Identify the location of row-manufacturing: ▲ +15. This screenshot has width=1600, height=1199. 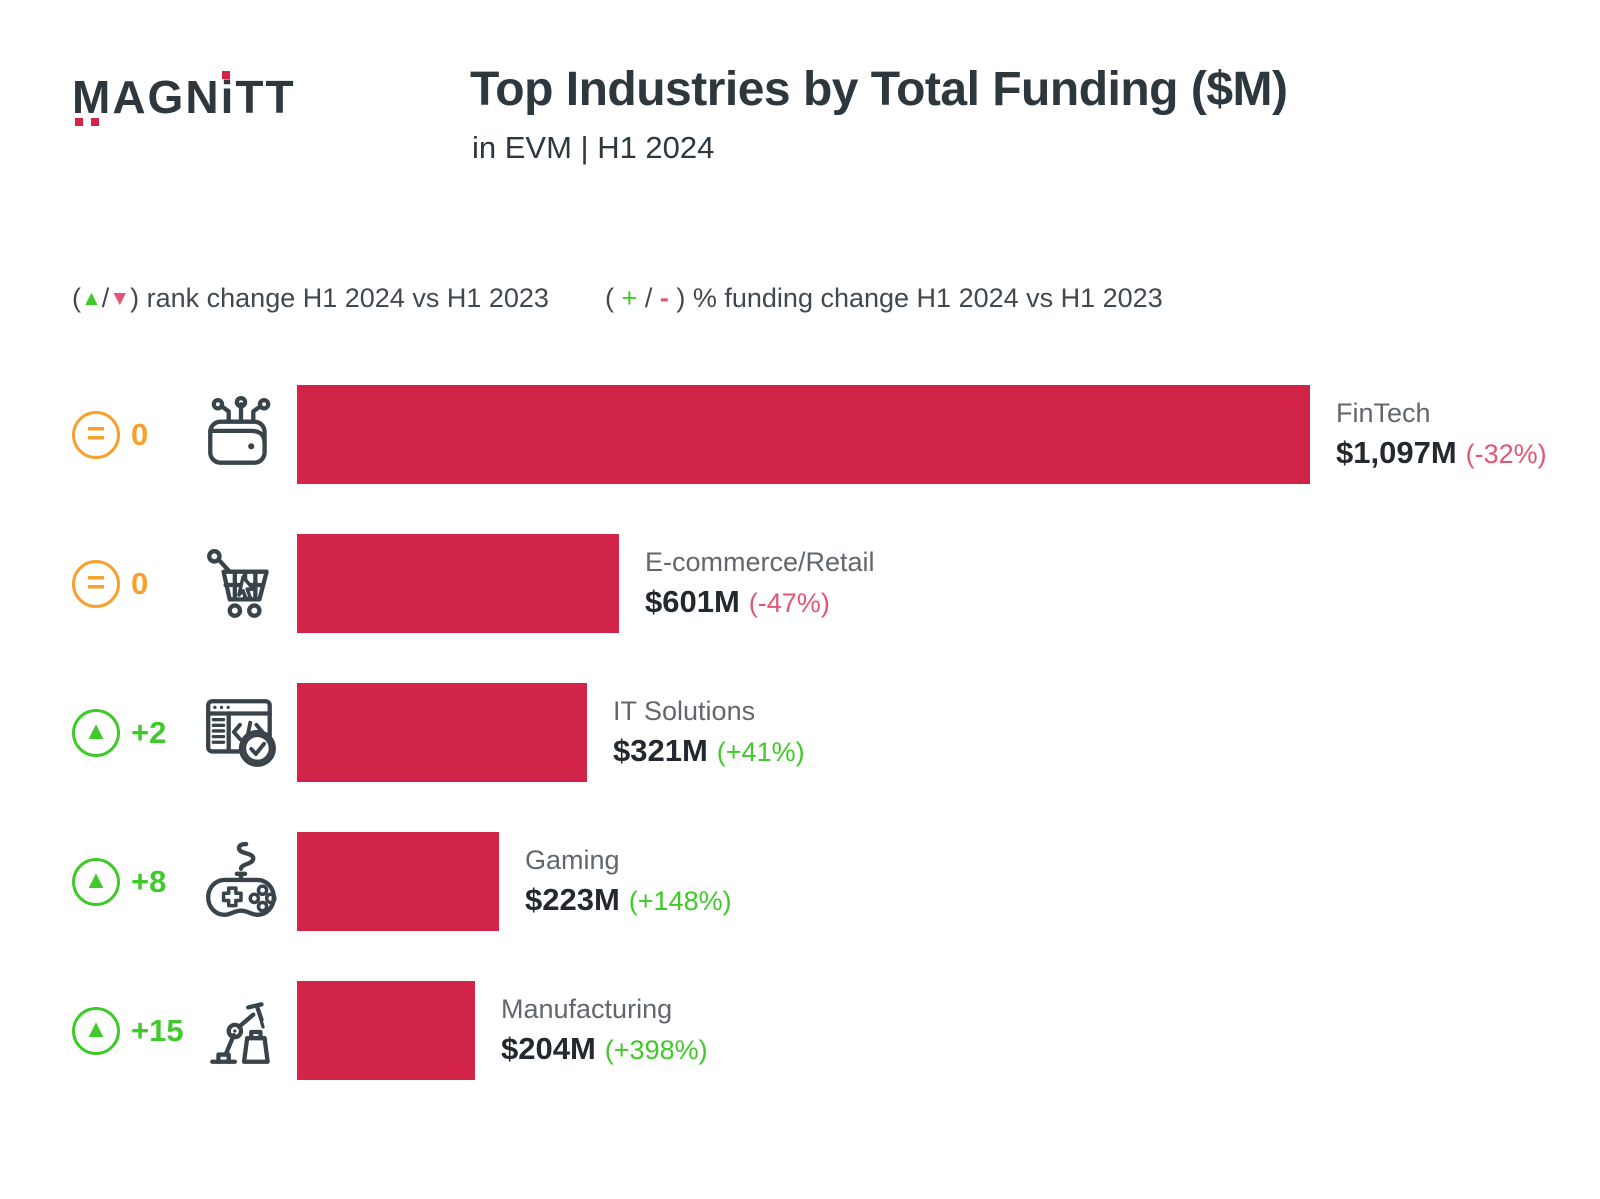
(836, 1030).